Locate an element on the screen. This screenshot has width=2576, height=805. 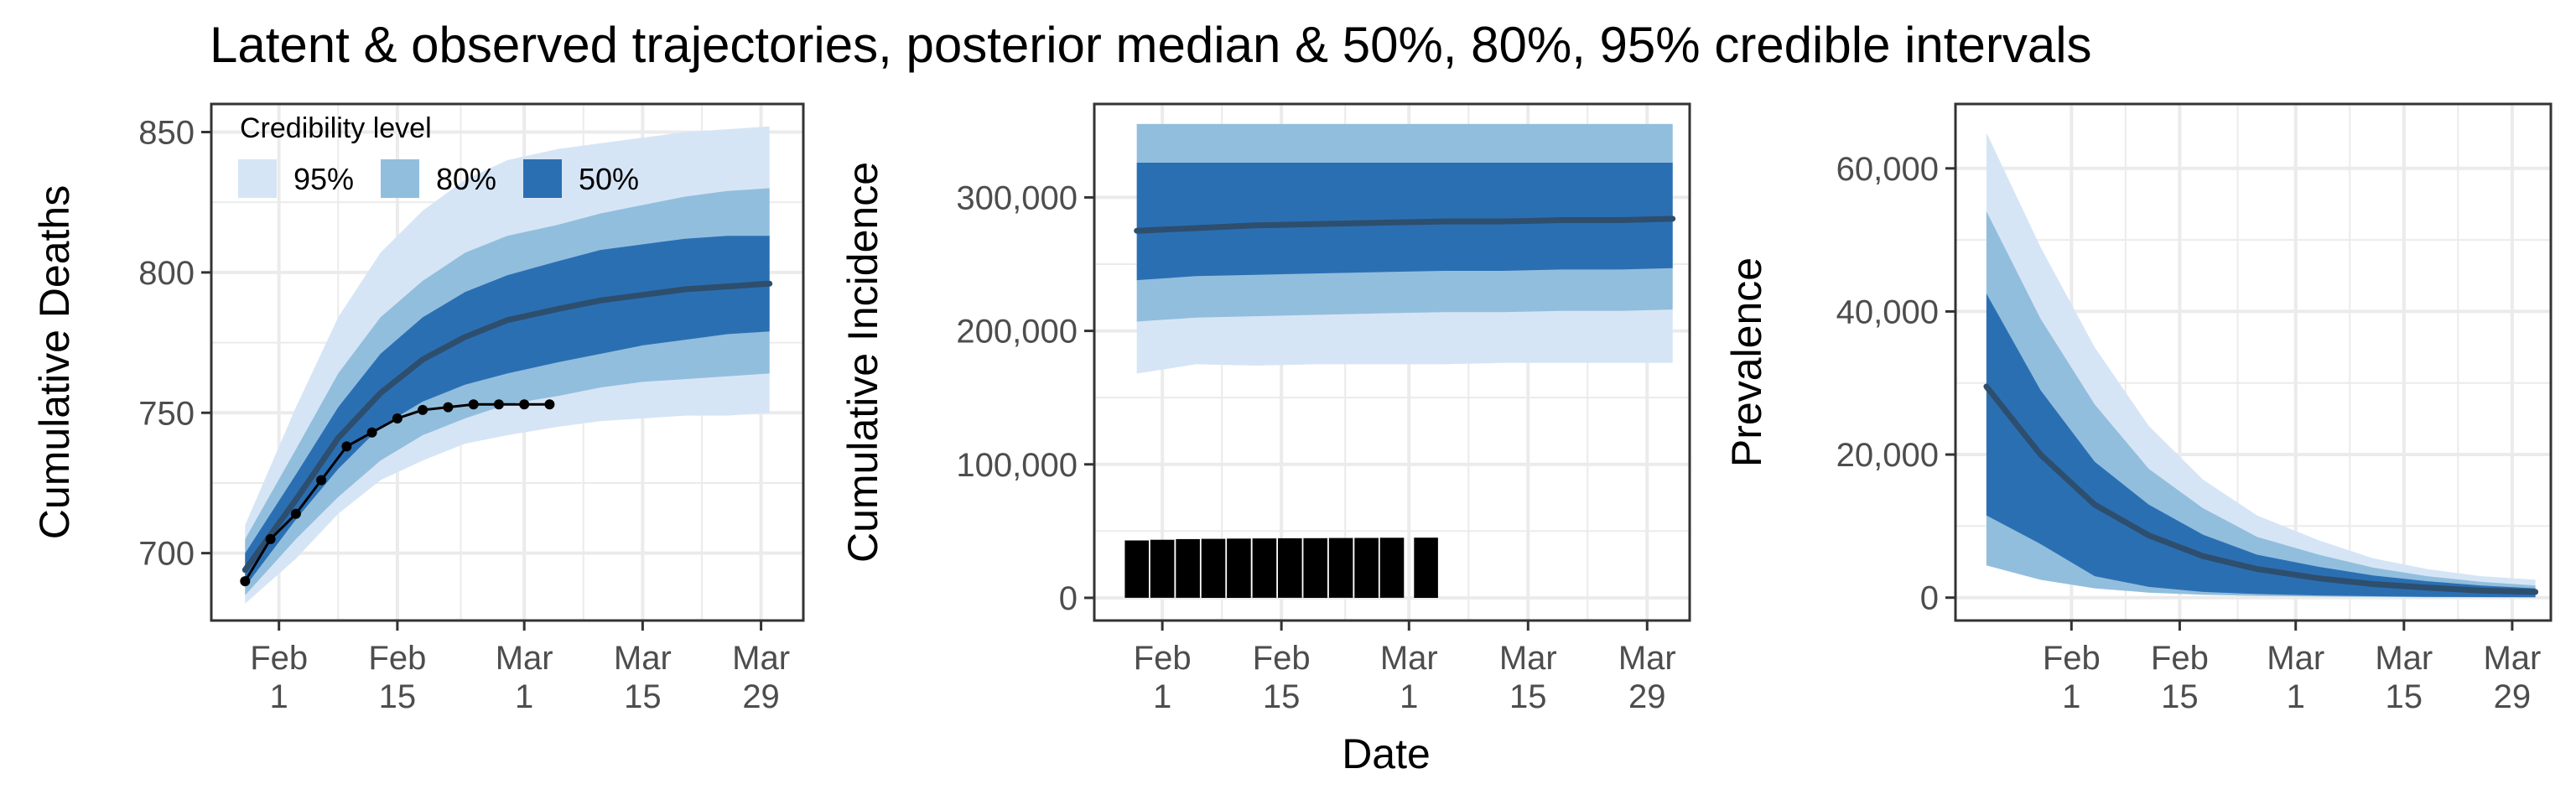
y-tick-label: 40,000 is located at coordinates (1887, 311).